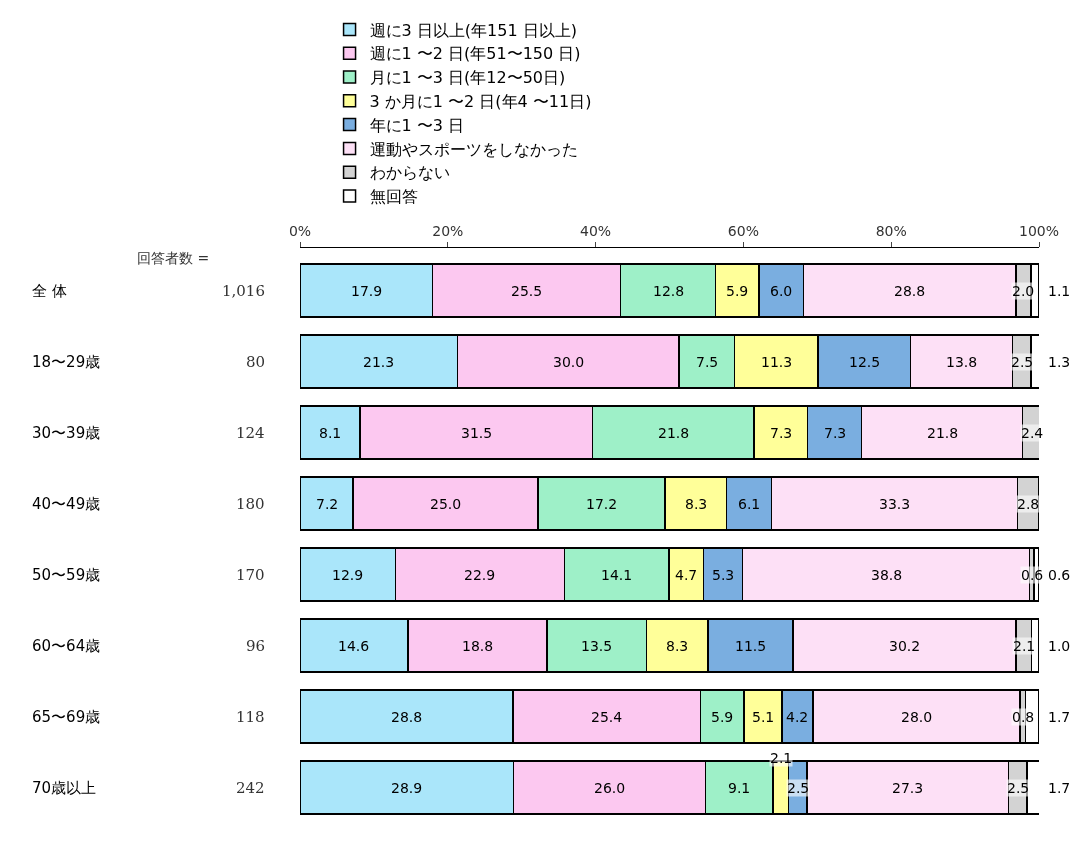  I want to click on legend-label: 週に3 日以上(年151 日以上), so click(473, 30).